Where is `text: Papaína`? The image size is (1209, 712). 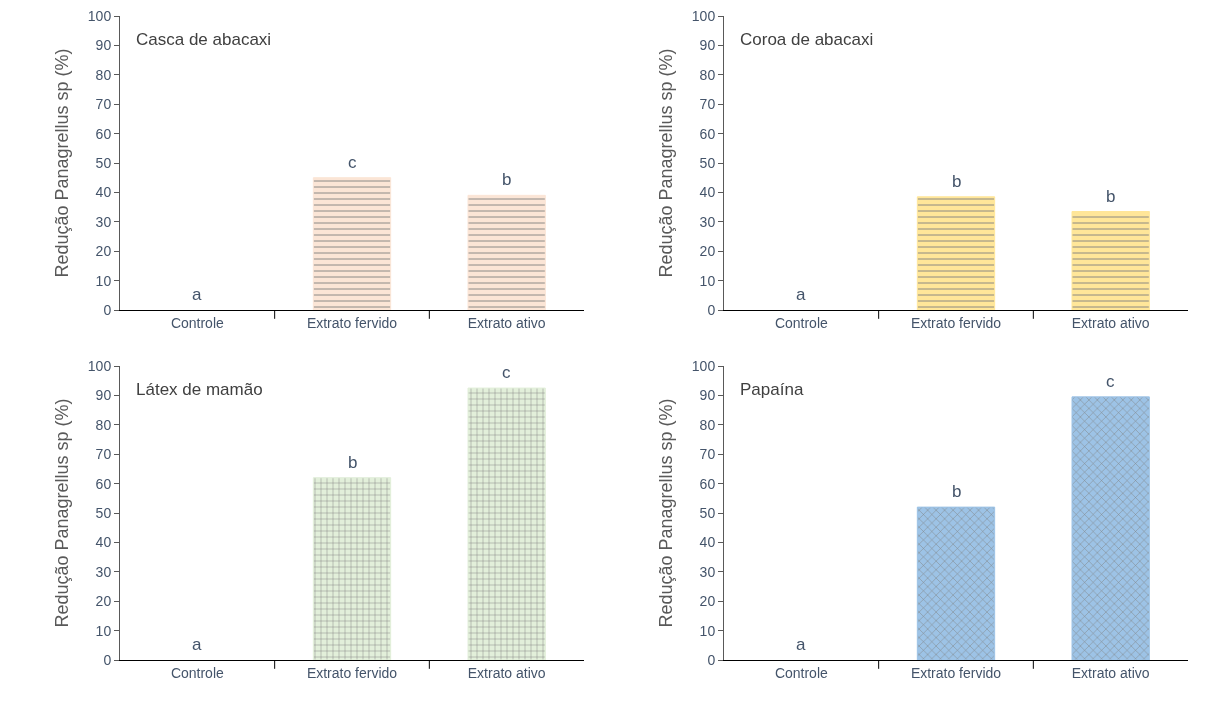
text: Papaína is located at coordinates (772, 389).